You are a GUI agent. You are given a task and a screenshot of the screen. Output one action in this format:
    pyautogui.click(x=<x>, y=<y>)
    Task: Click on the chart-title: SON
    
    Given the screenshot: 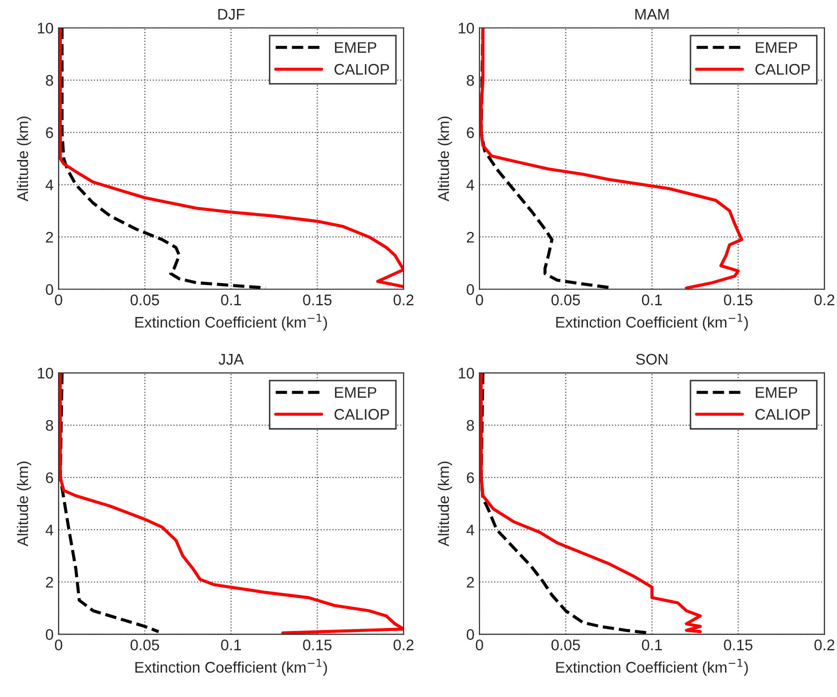 What is the action you would take?
    pyautogui.click(x=652, y=359)
    